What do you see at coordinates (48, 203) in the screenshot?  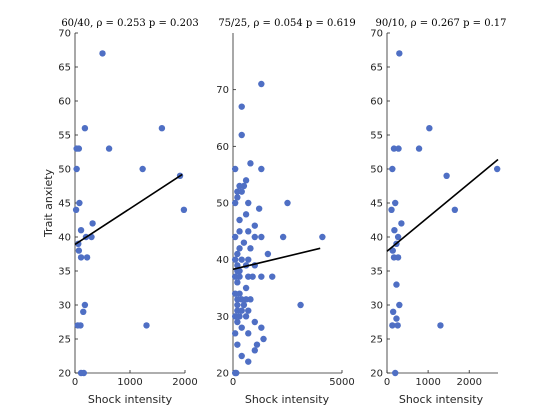 I see `y-axis-label: Trait anxiety` at bounding box center [48, 203].